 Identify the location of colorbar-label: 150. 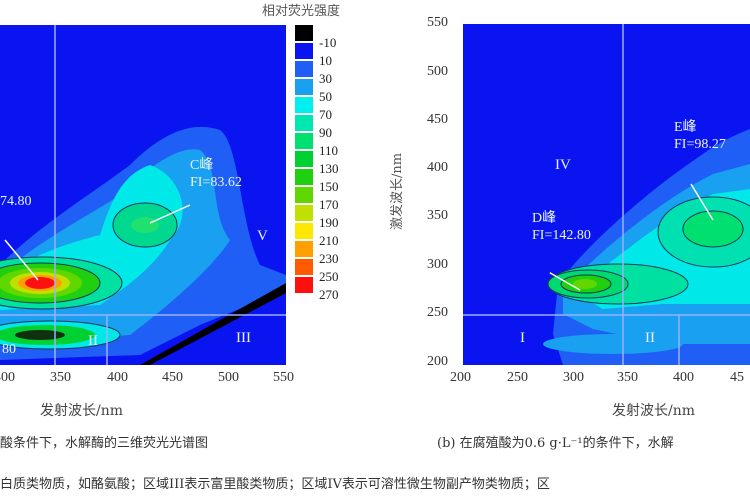
(329, 186).